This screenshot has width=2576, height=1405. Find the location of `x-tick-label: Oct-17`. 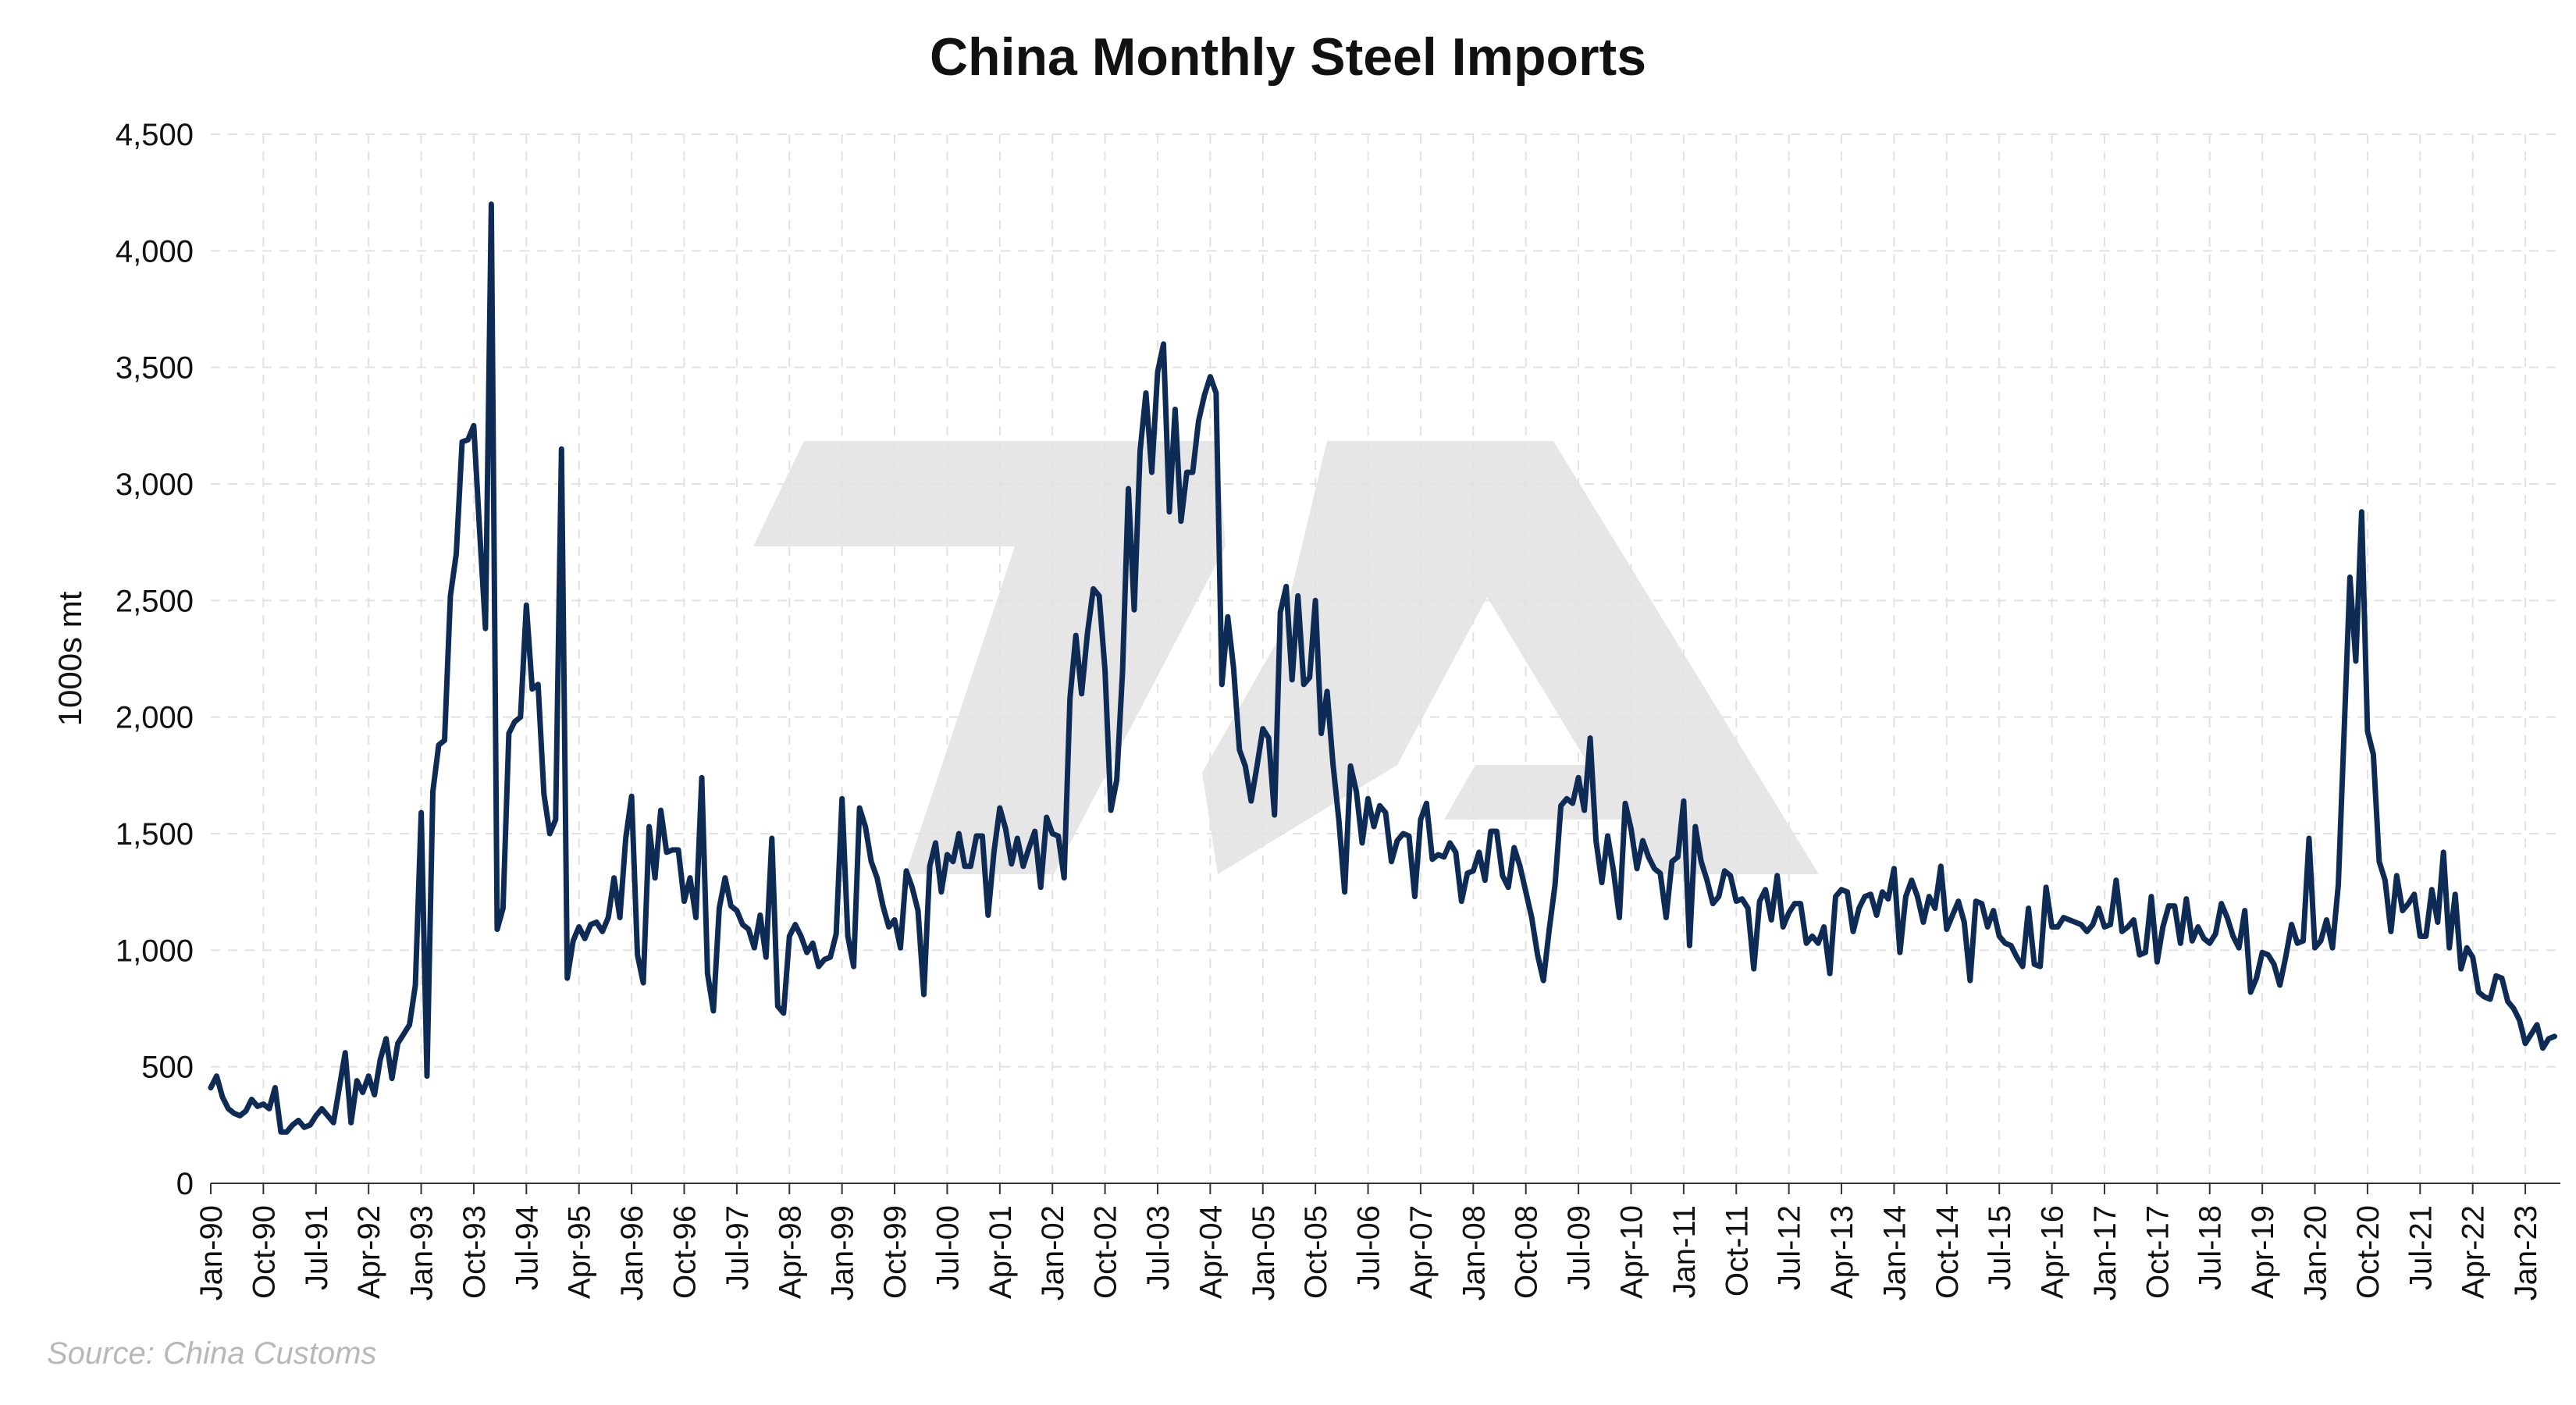

x-tick-label: Oct-17 is located at coordinates (2157, 1252).